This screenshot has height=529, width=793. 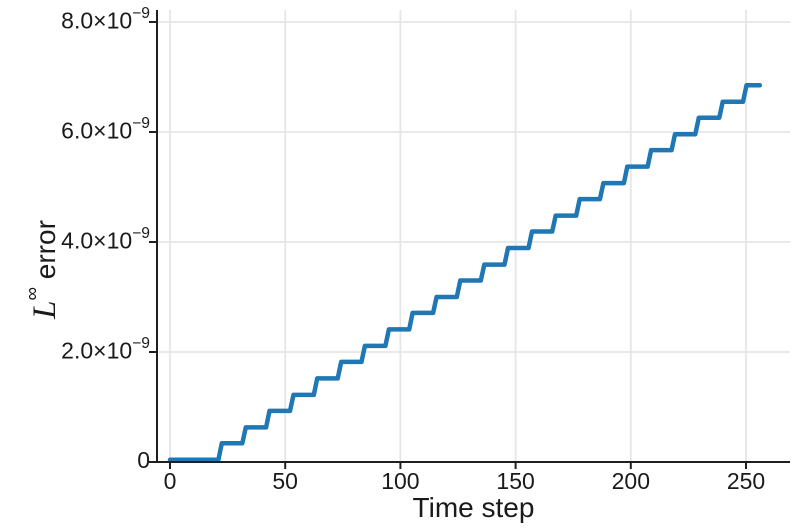 What do you see at coordinates (45, 309) in the screenshot?
I see `ylabel-math-letter: L` at bounding box center [45, 309].